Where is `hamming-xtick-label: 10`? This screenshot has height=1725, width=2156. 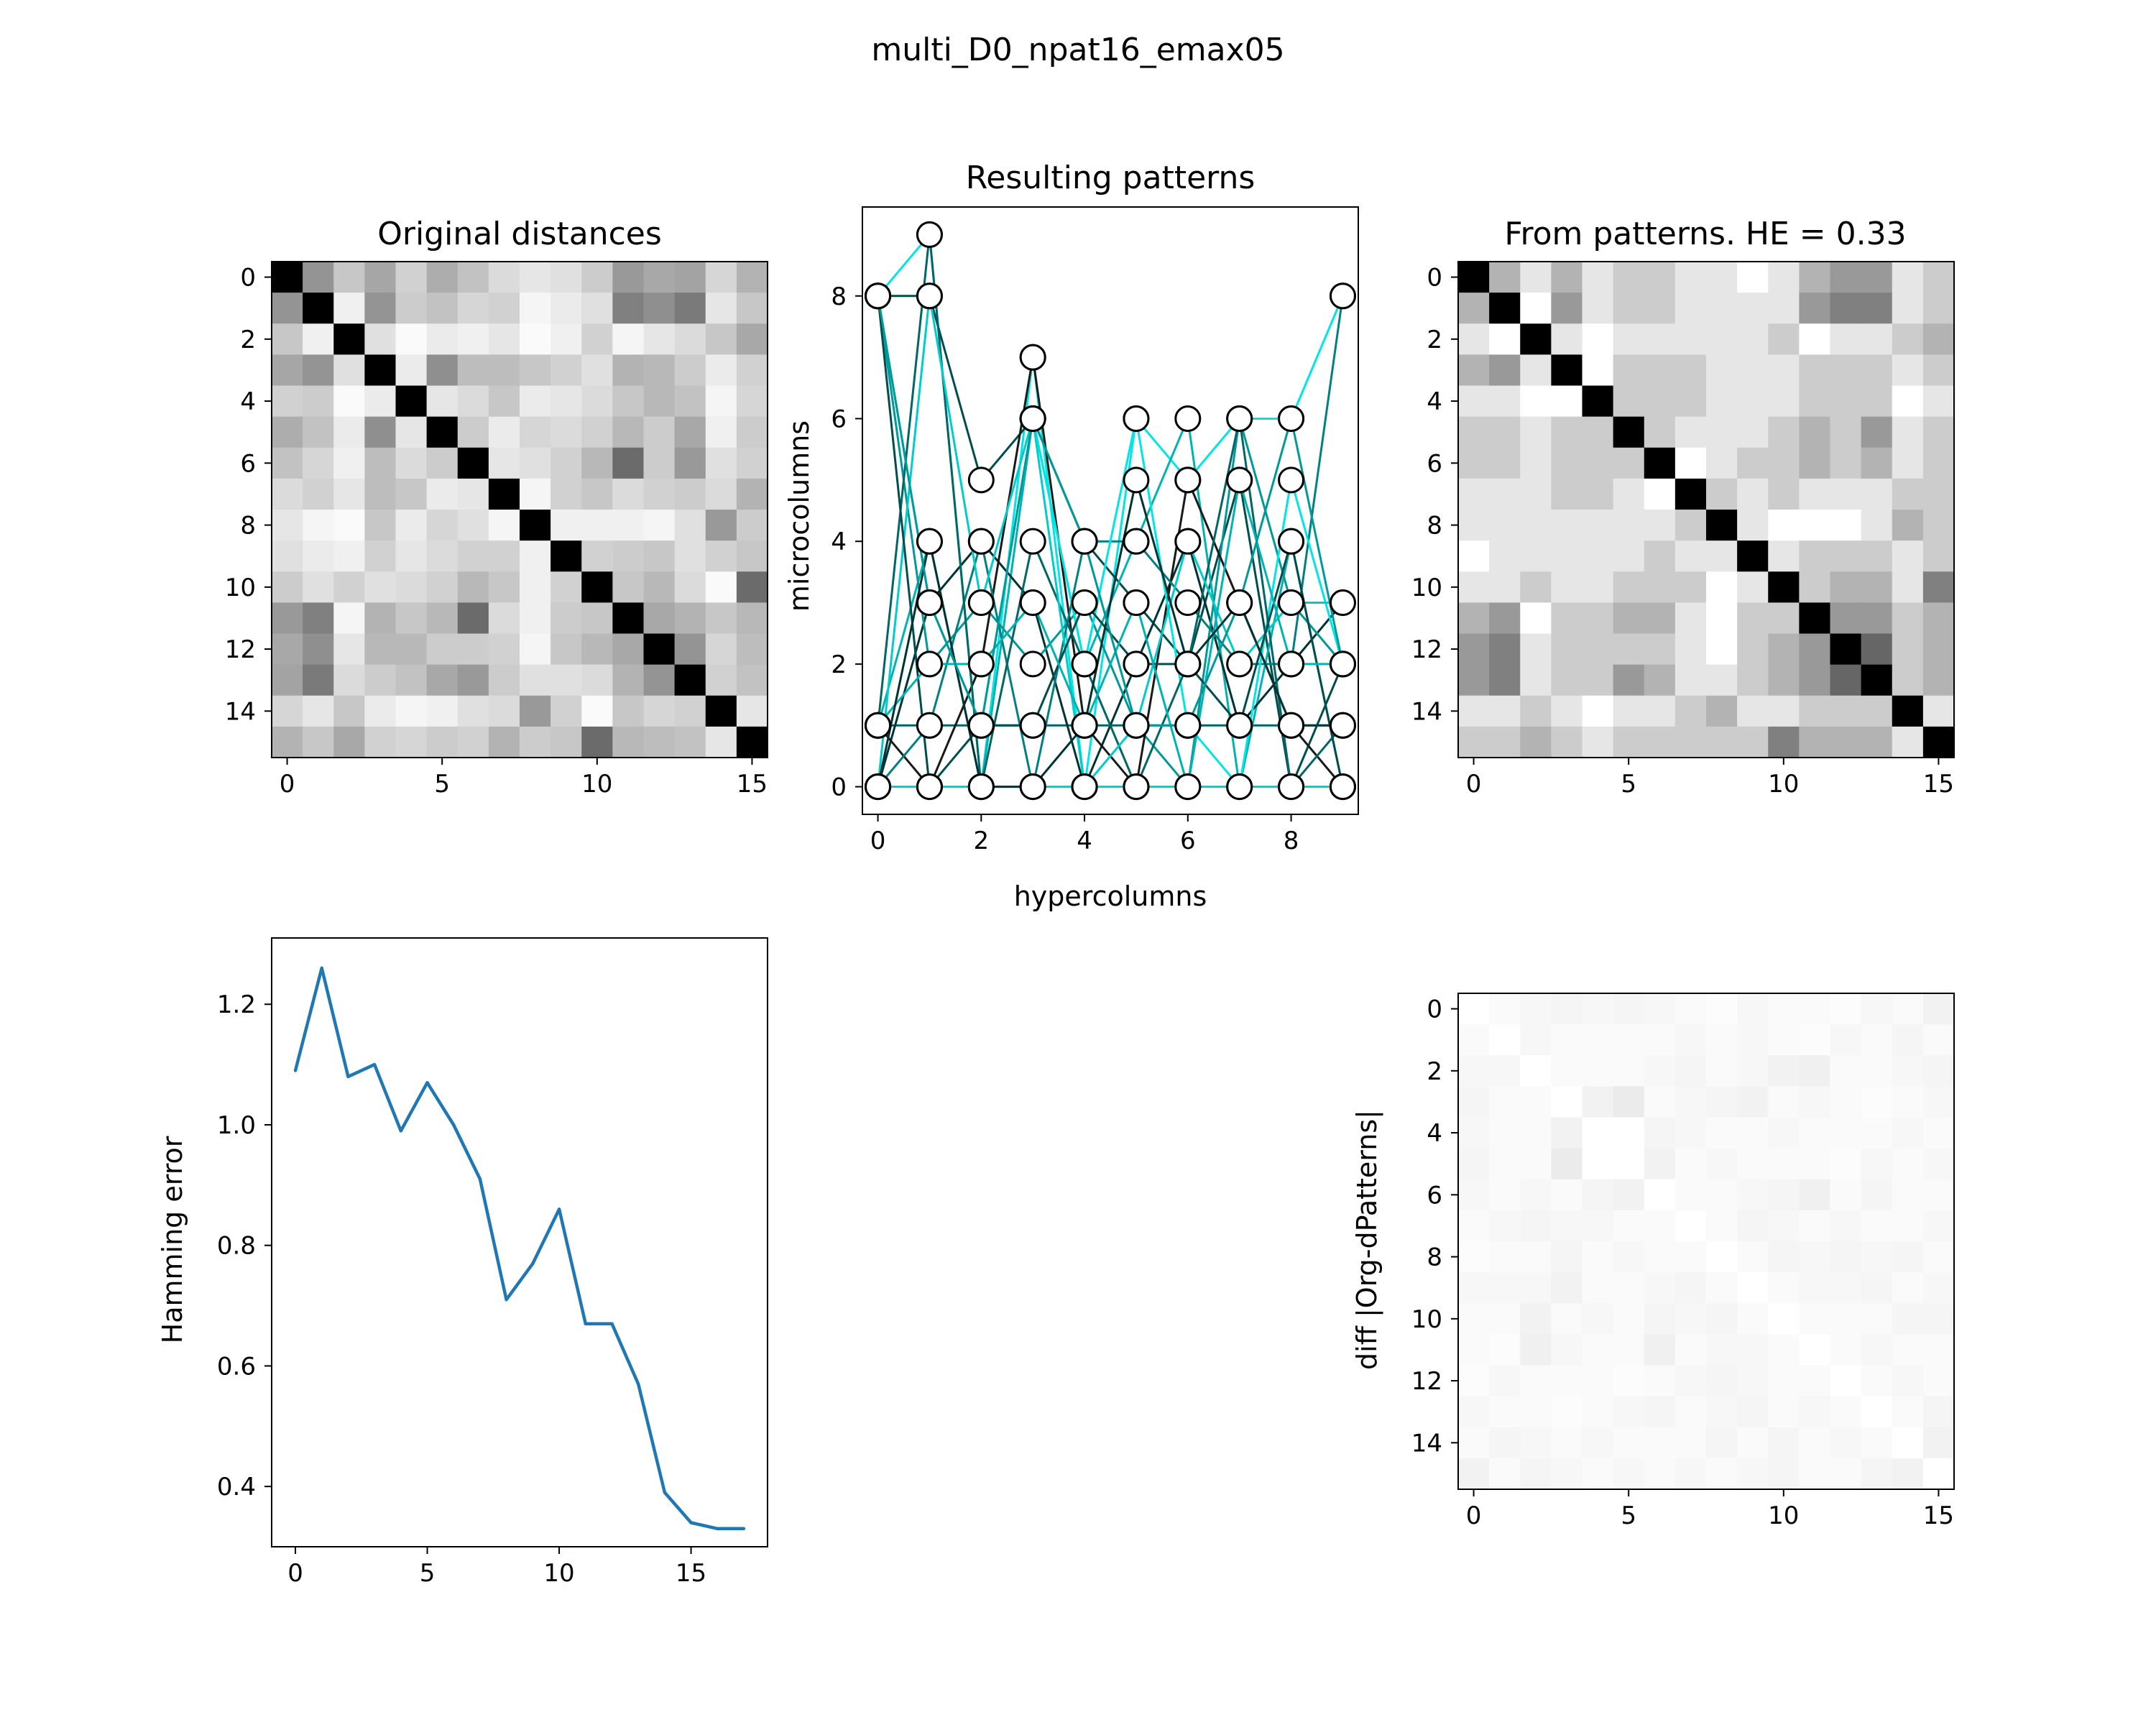 hamming-xtick-label: 10 is located at coordinates (558, 1573).